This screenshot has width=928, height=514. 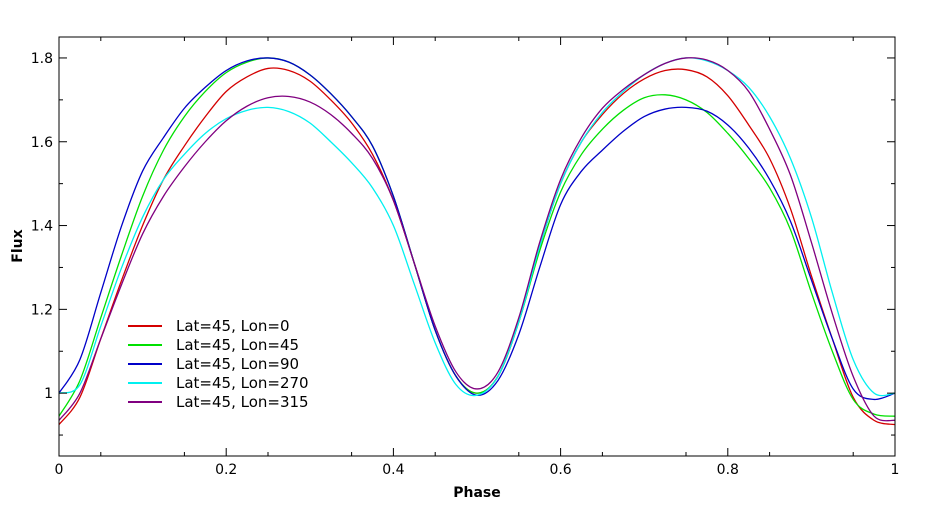 I want to click on x-tick-label: 0.4, so click(x=393, y=470).